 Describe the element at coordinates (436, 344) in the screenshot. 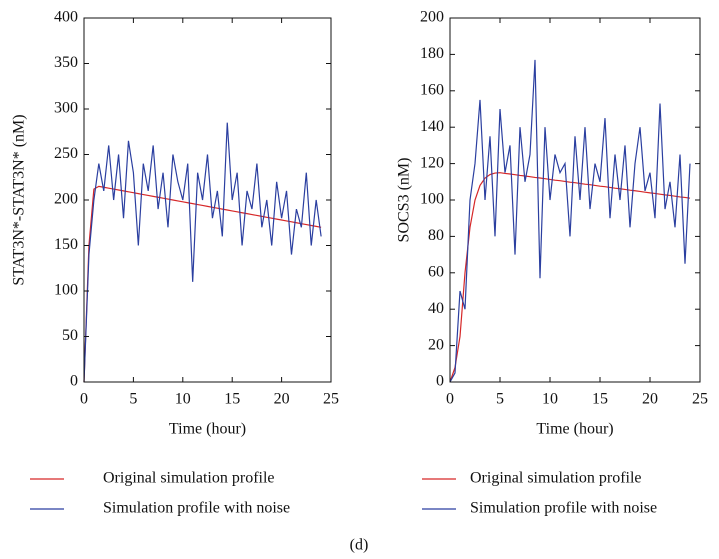

I see `y-tick-label: 20` at that location.